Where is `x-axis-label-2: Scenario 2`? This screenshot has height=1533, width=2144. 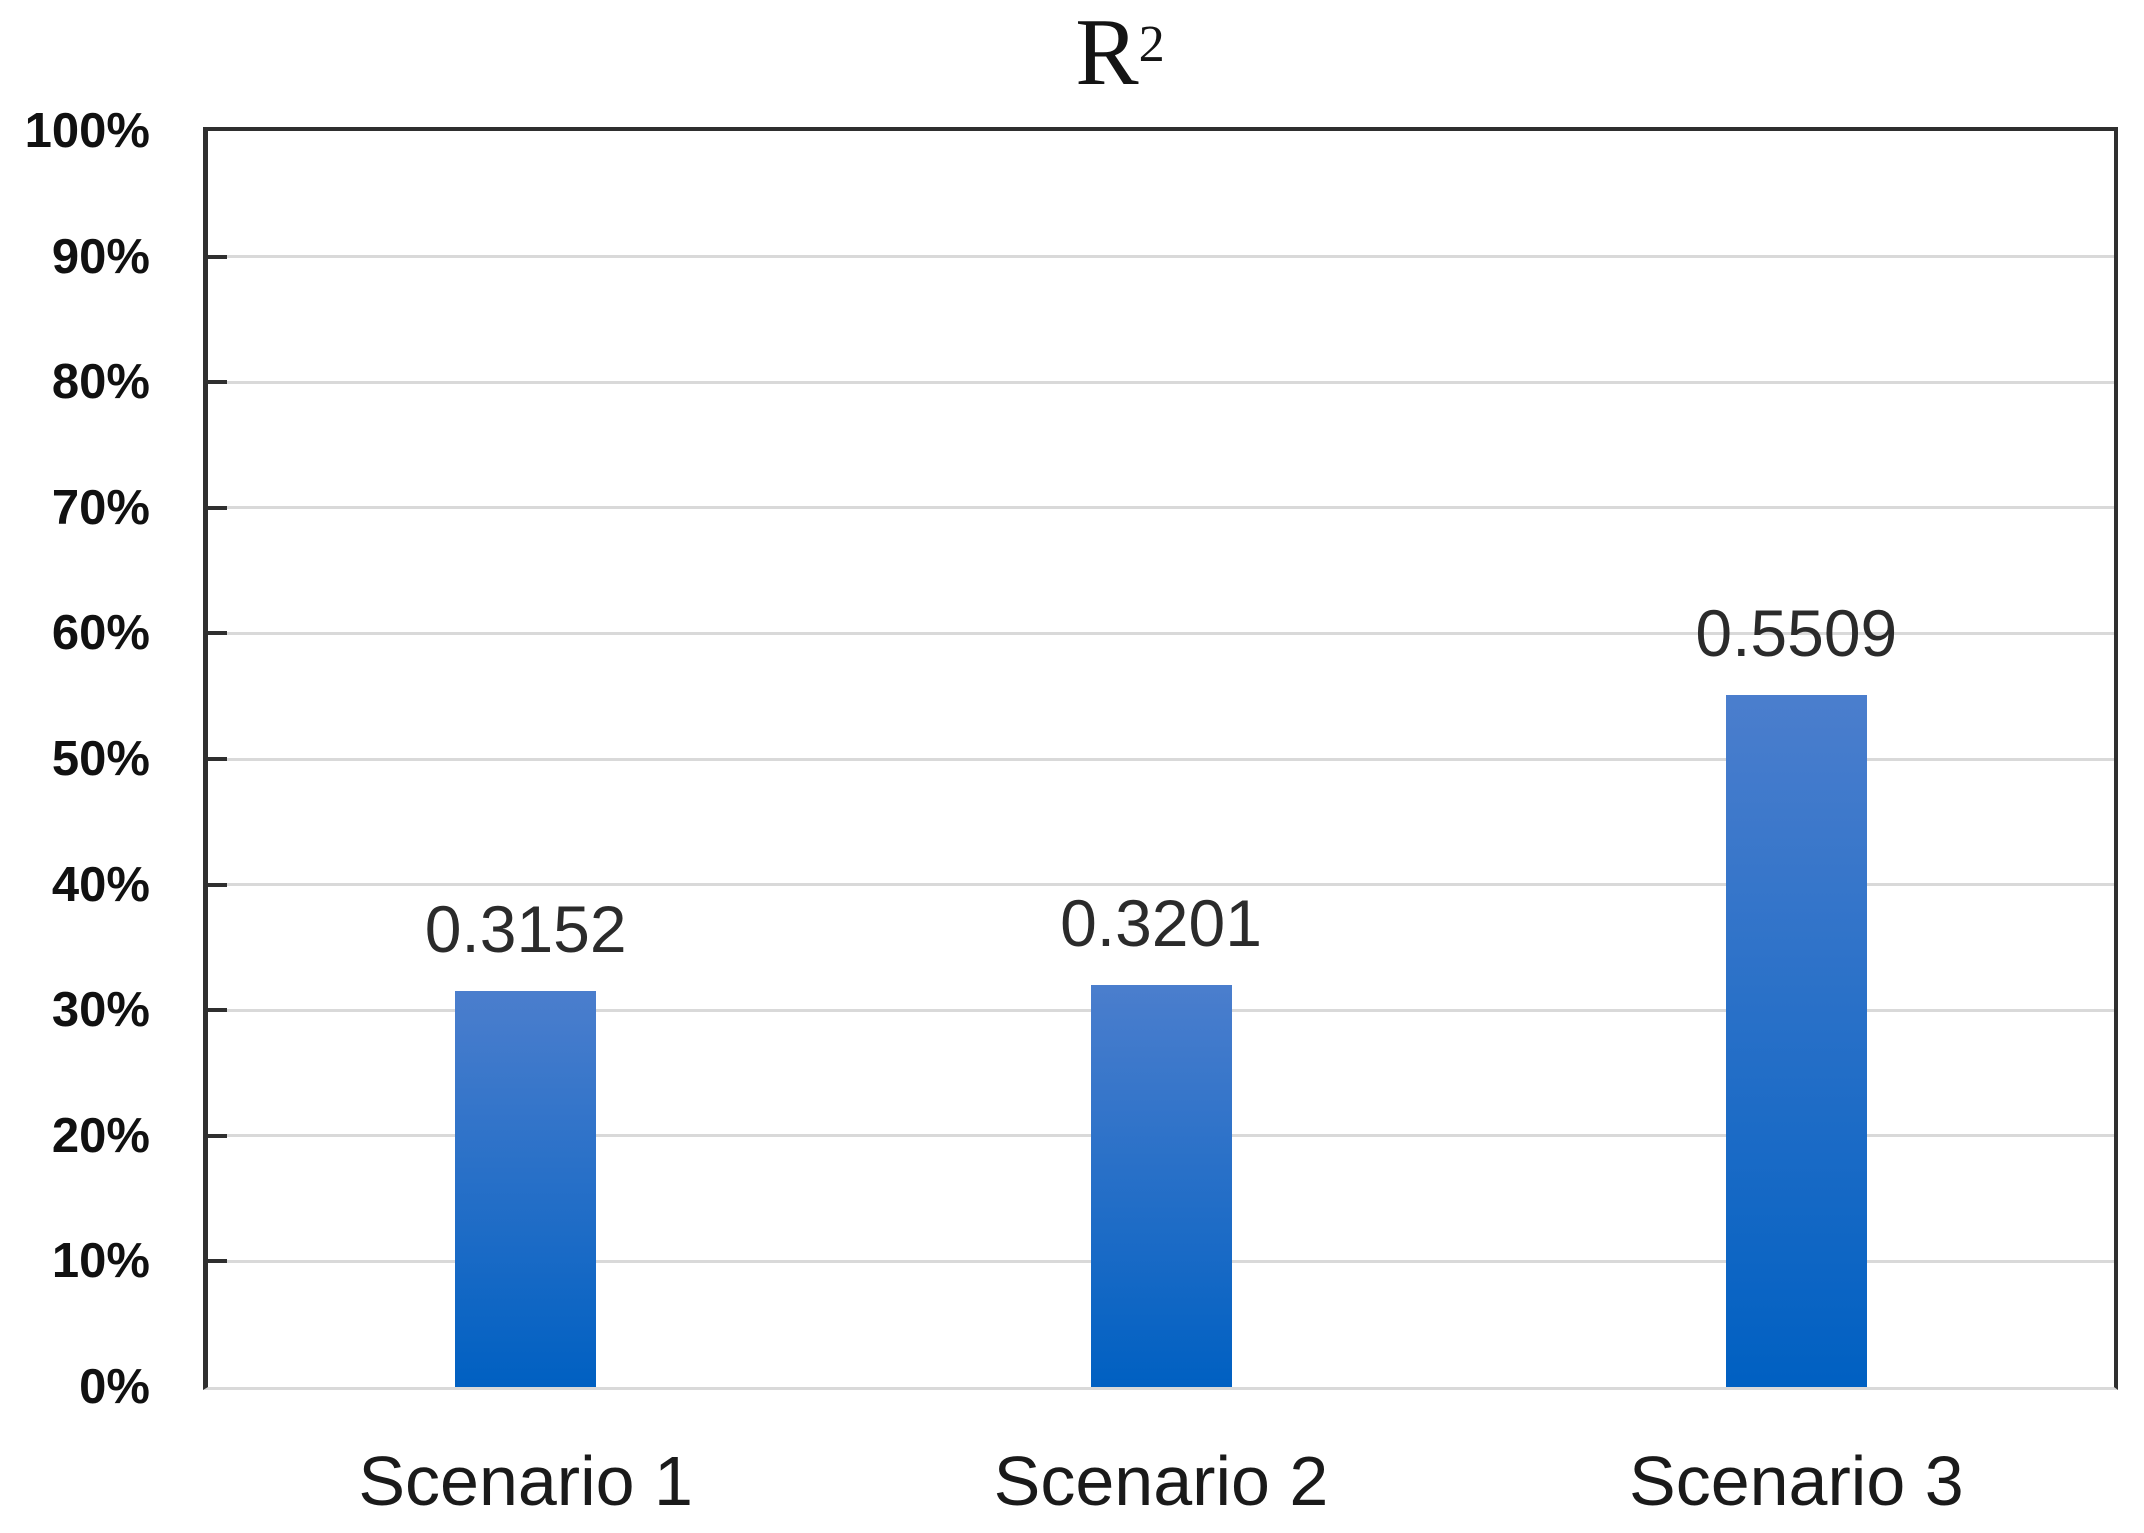 x-axis-label-2: Scenario 2 is located at coordinates (1161, 1481).